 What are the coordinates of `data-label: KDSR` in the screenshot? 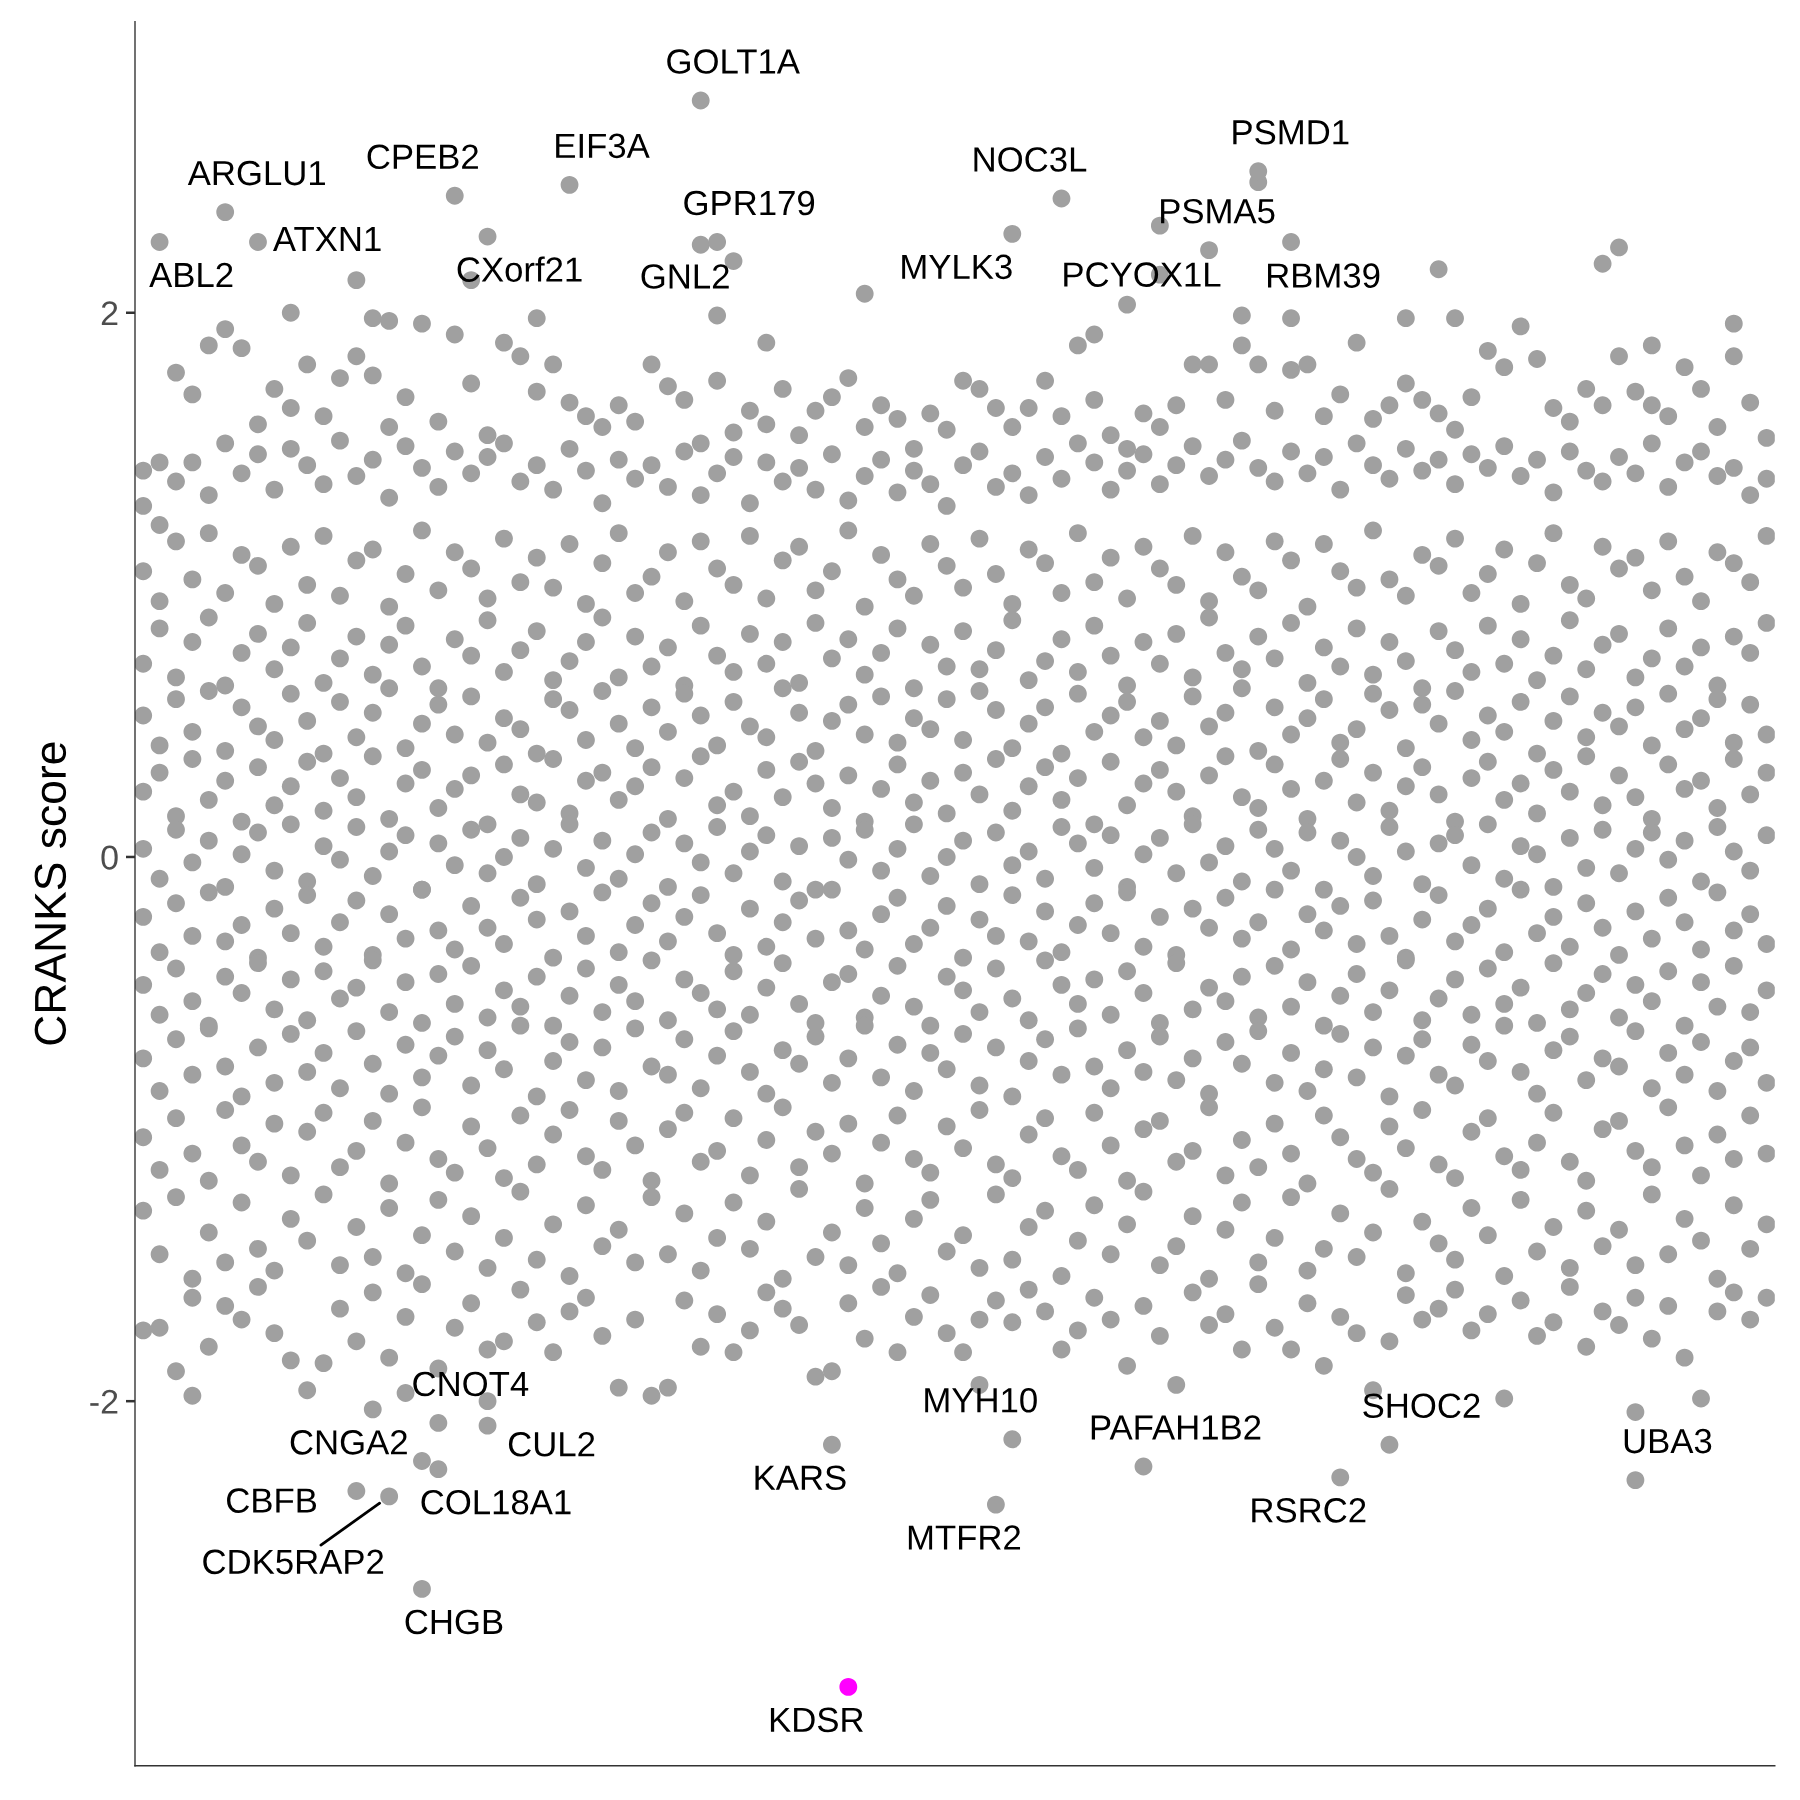 It's located at (816, 1720).